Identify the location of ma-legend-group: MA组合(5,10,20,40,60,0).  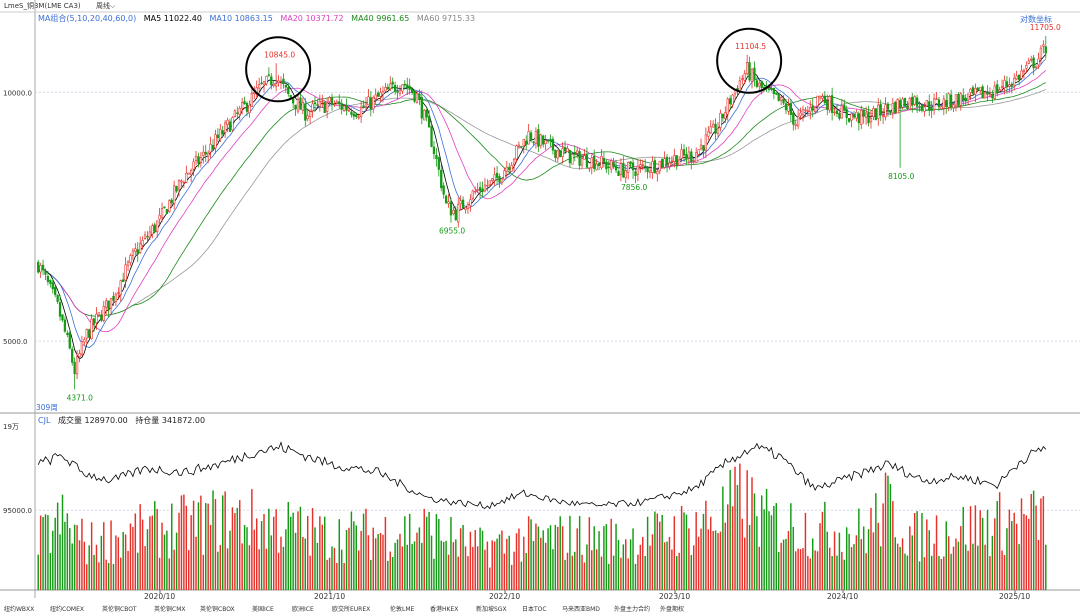
(87, 18).